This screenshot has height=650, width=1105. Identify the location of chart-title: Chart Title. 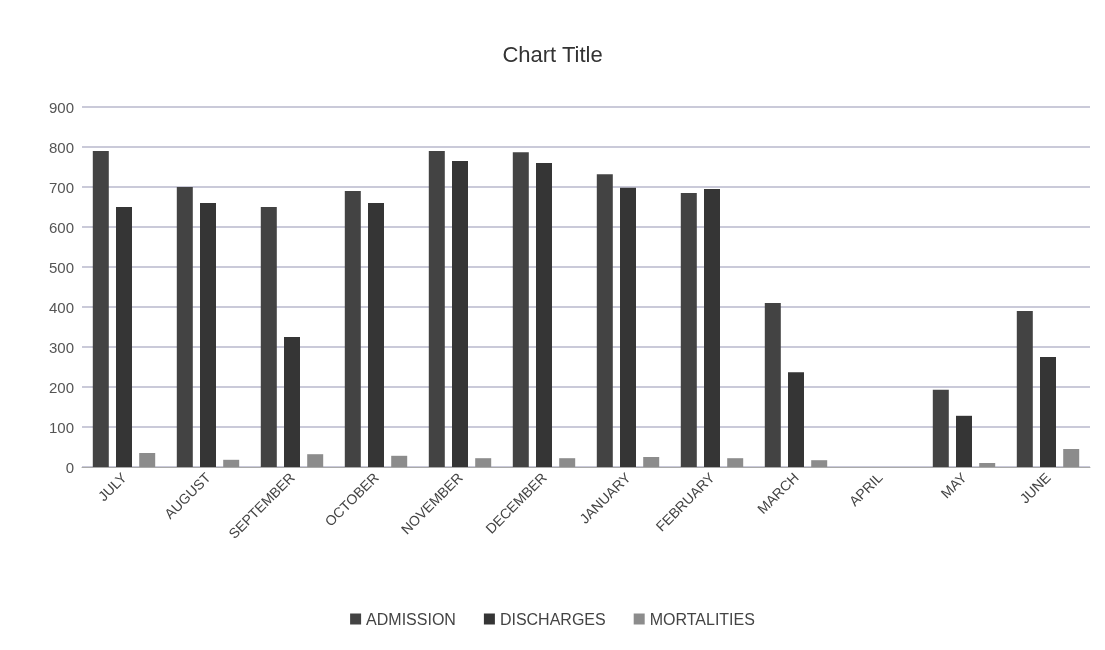
(552, 54).